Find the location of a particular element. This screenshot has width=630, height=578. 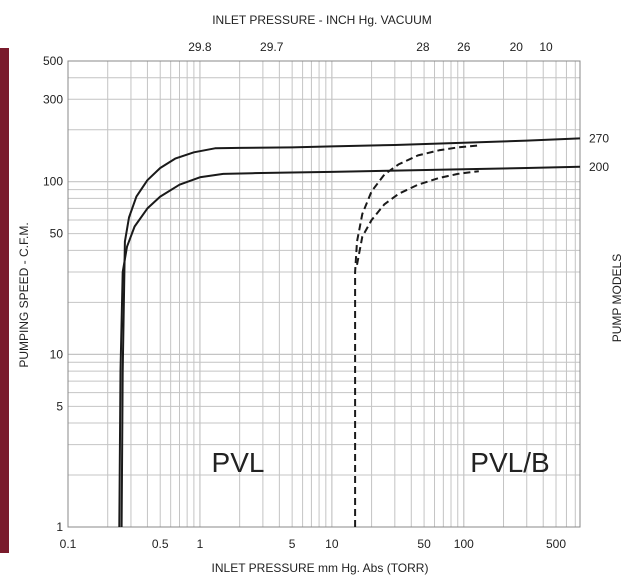

x-tick-label: 500 is located at coordinates (556, 544).